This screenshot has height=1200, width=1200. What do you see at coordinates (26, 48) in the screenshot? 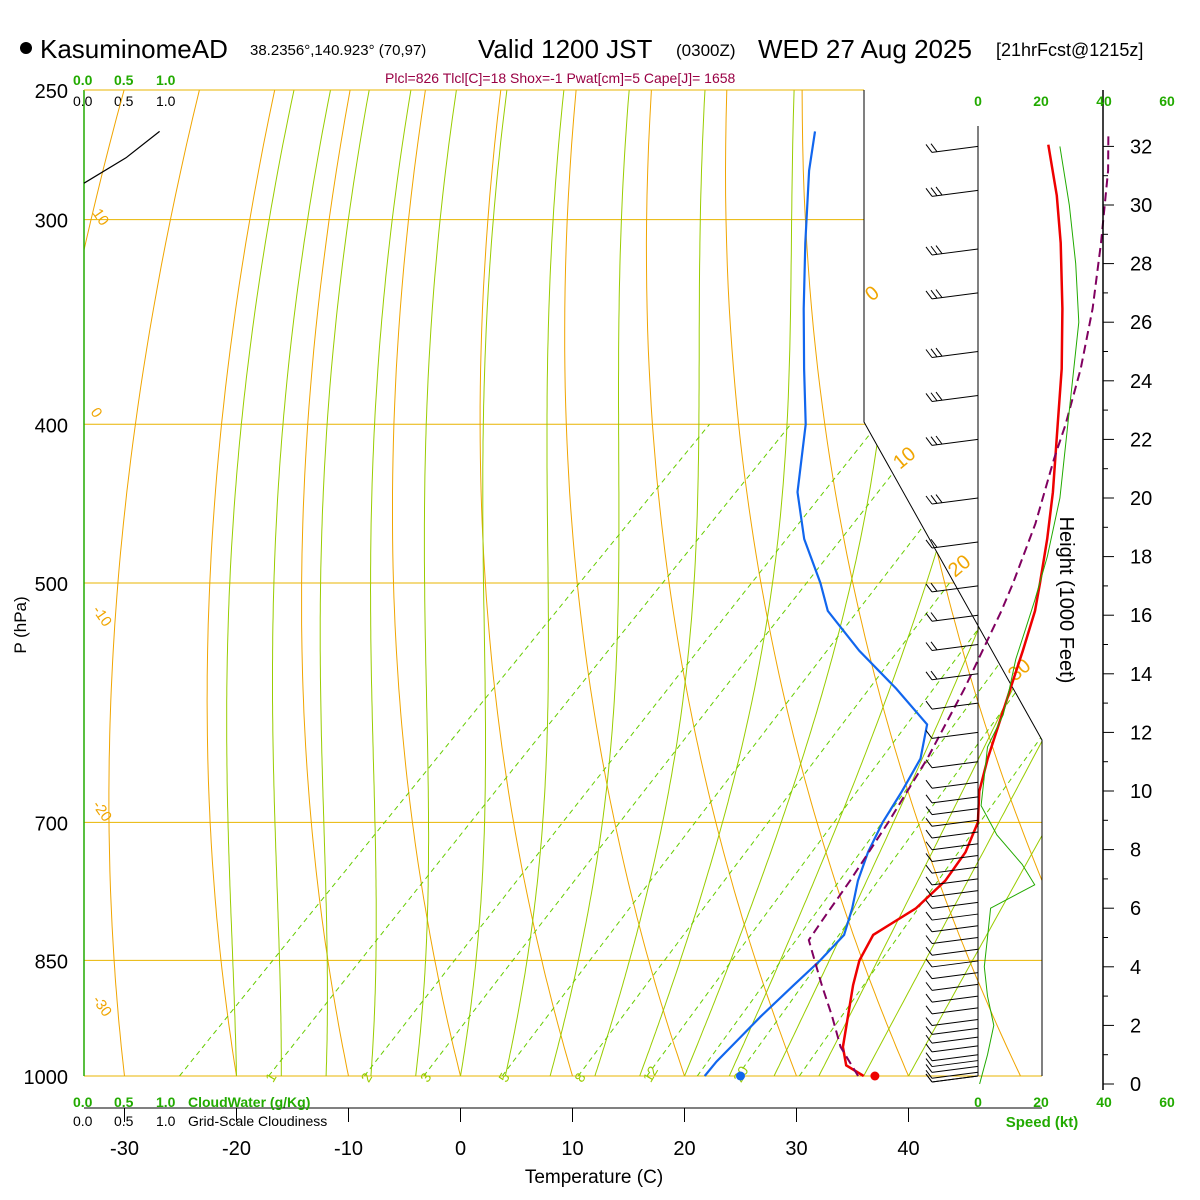
I see `header-bullet` at bounding box center [26, 48].